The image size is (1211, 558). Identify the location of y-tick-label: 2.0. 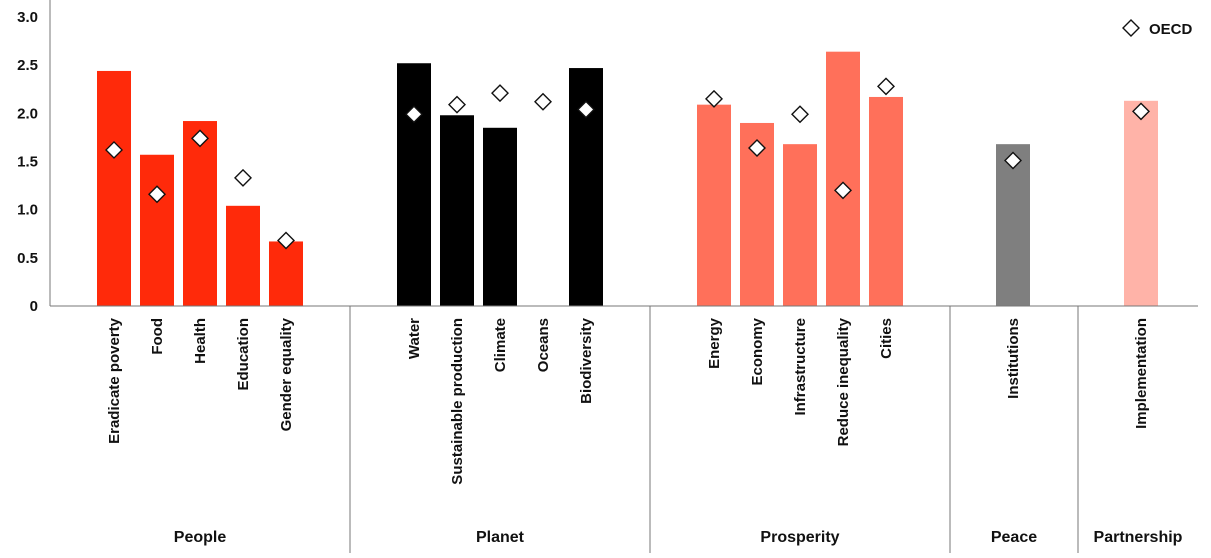
(27, 113).